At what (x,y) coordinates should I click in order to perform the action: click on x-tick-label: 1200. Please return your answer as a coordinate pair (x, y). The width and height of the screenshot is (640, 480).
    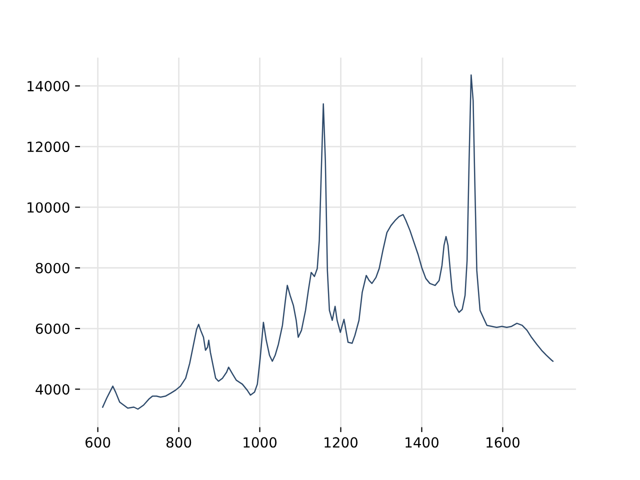
    Looking at the image, I should click on (341, 442).